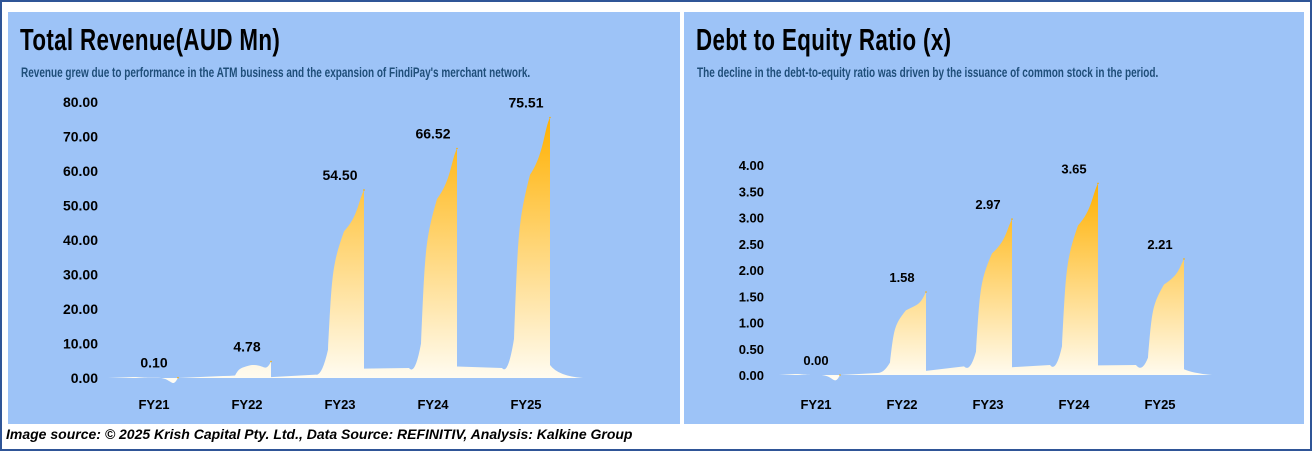 This screenshot has height=451, width=1312. What do you see at coordinates (153, 363) in the screenshot?
I see `data-label: 0.10` at bounding box center [153, 363].